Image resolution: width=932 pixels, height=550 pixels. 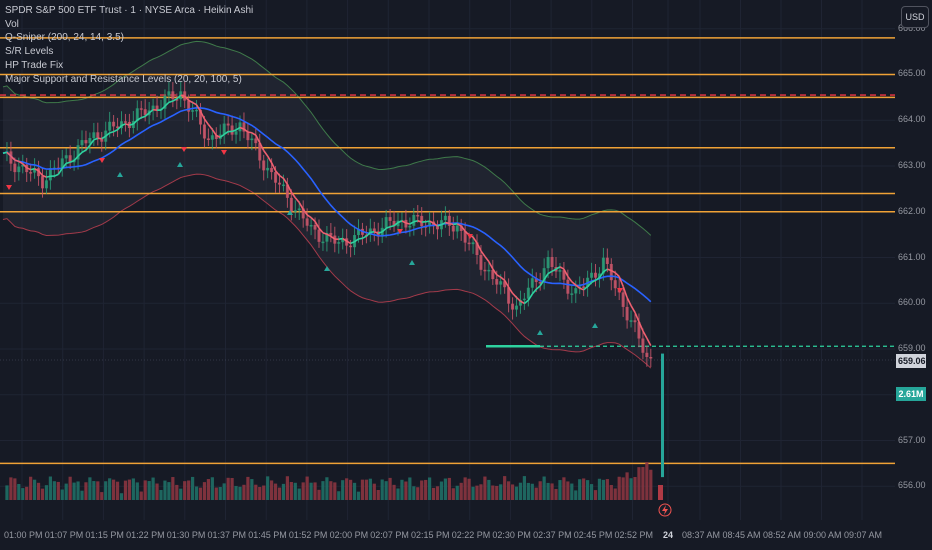 What do you see at coordinates (12, 24) in the screenshot?
I see `indicator-vol: Vol` at bounding box center [12, 24].